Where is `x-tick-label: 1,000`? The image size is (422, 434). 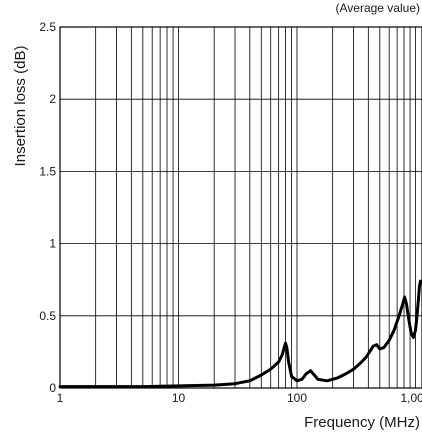 x-tick-label: 1,000 is located at coordinates (411, 398).